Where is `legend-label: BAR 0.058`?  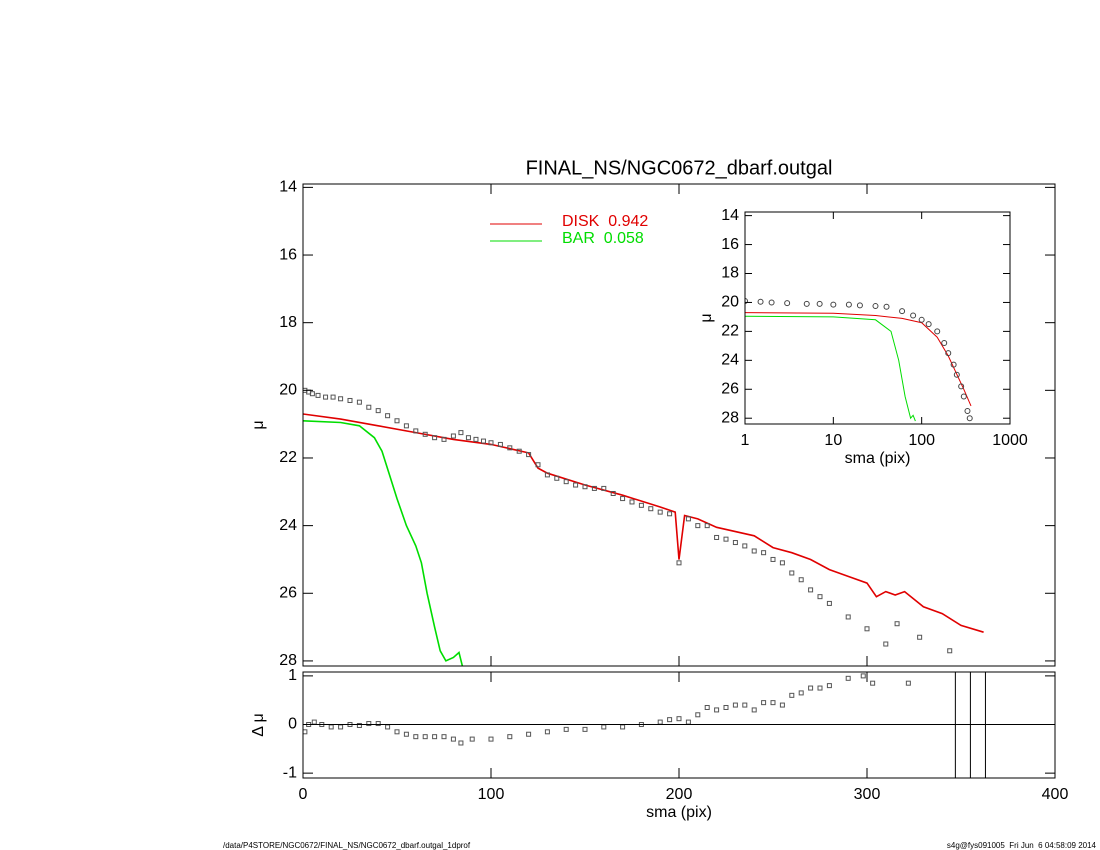
legend-label: BAR 0.058 is located at coordinates (603, 238).